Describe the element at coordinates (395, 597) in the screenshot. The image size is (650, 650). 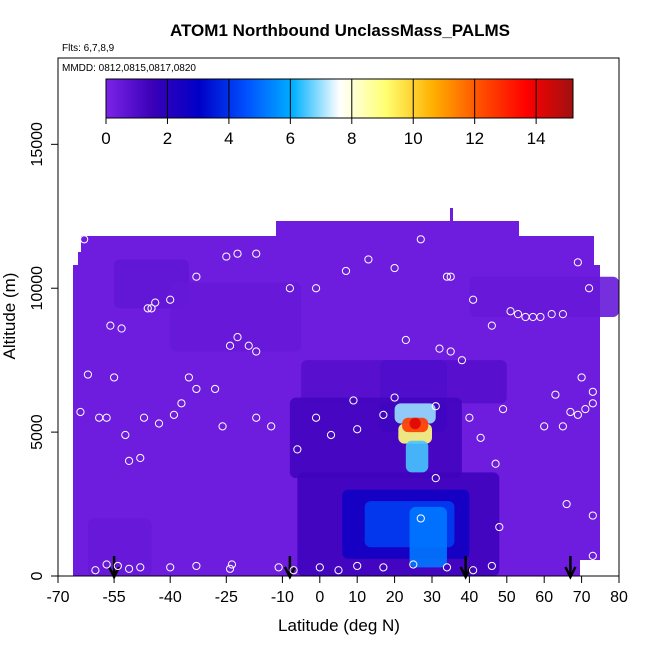
I see `x-tick-label: 20` at that location.